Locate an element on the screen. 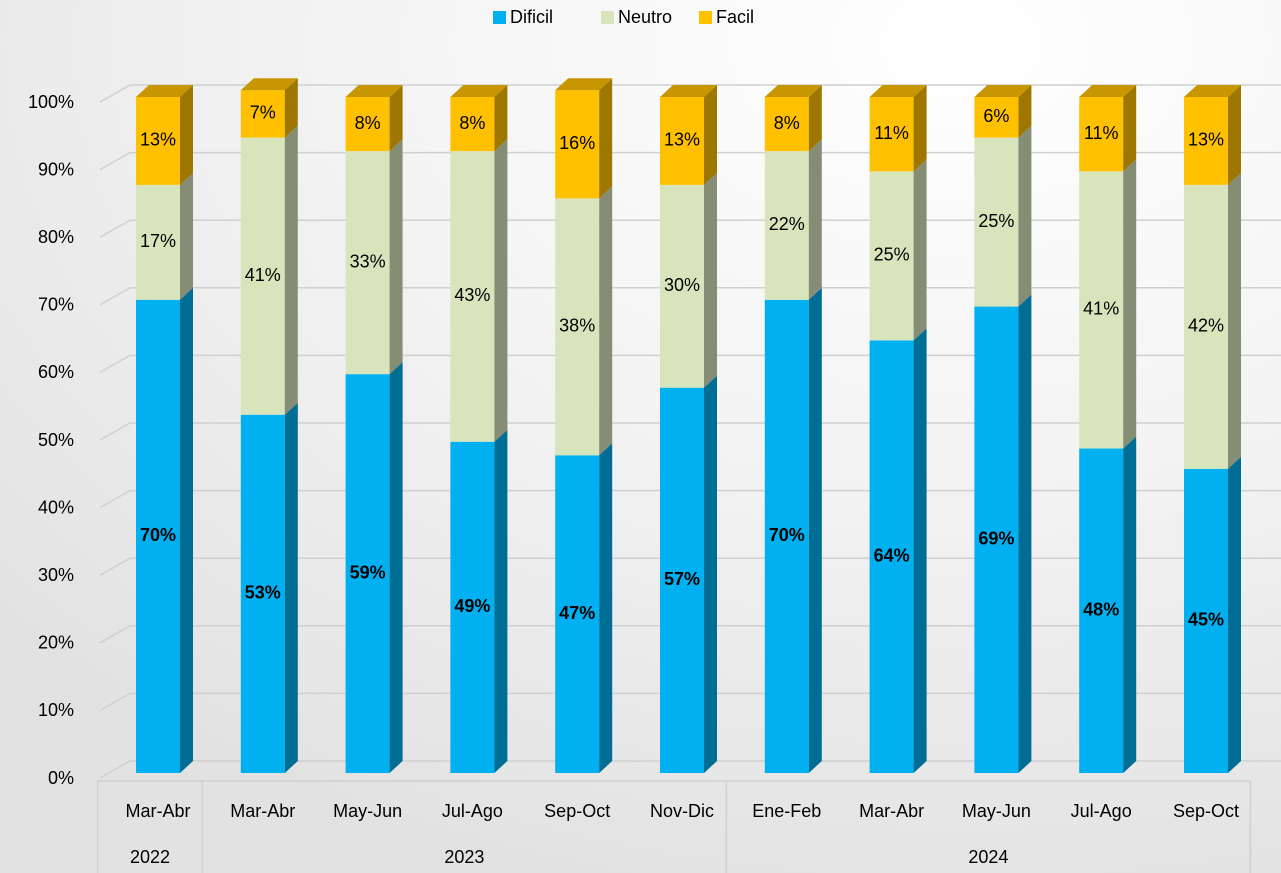 This screenshot has width=1281, height=873. data-label: 30% is located at coordinates (682, 285).